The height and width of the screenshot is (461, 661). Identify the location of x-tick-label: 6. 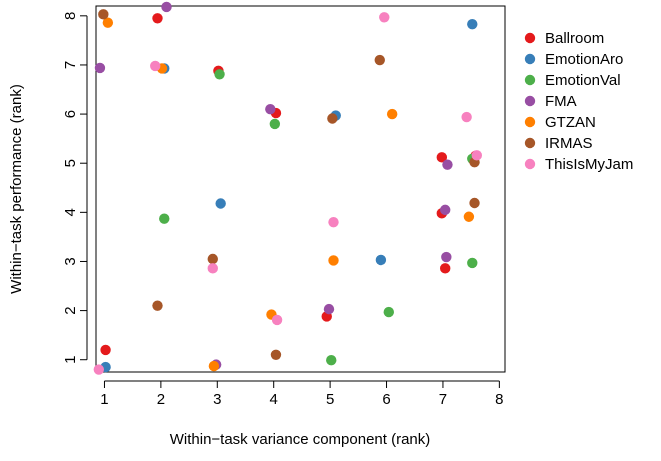
(386, 399).